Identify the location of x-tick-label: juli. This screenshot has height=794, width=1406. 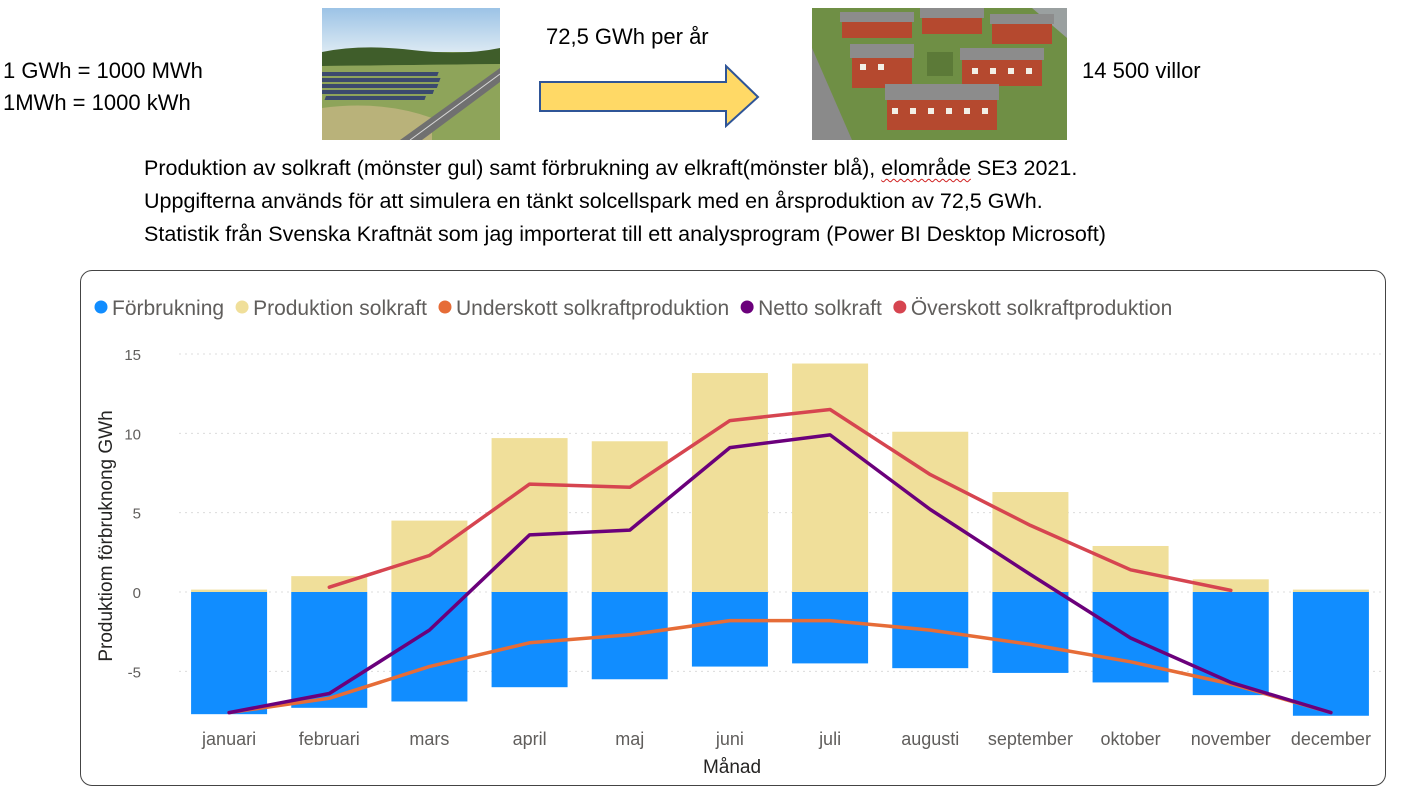
(829, 739).